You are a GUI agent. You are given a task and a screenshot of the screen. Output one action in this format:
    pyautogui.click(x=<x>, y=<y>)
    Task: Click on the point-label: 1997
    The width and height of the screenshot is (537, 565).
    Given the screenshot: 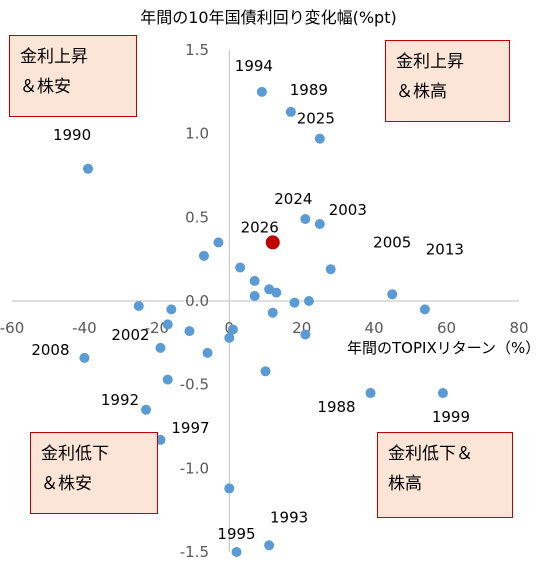 What is the action you would take?
    pyautogui.click(x=190, y=428)
    